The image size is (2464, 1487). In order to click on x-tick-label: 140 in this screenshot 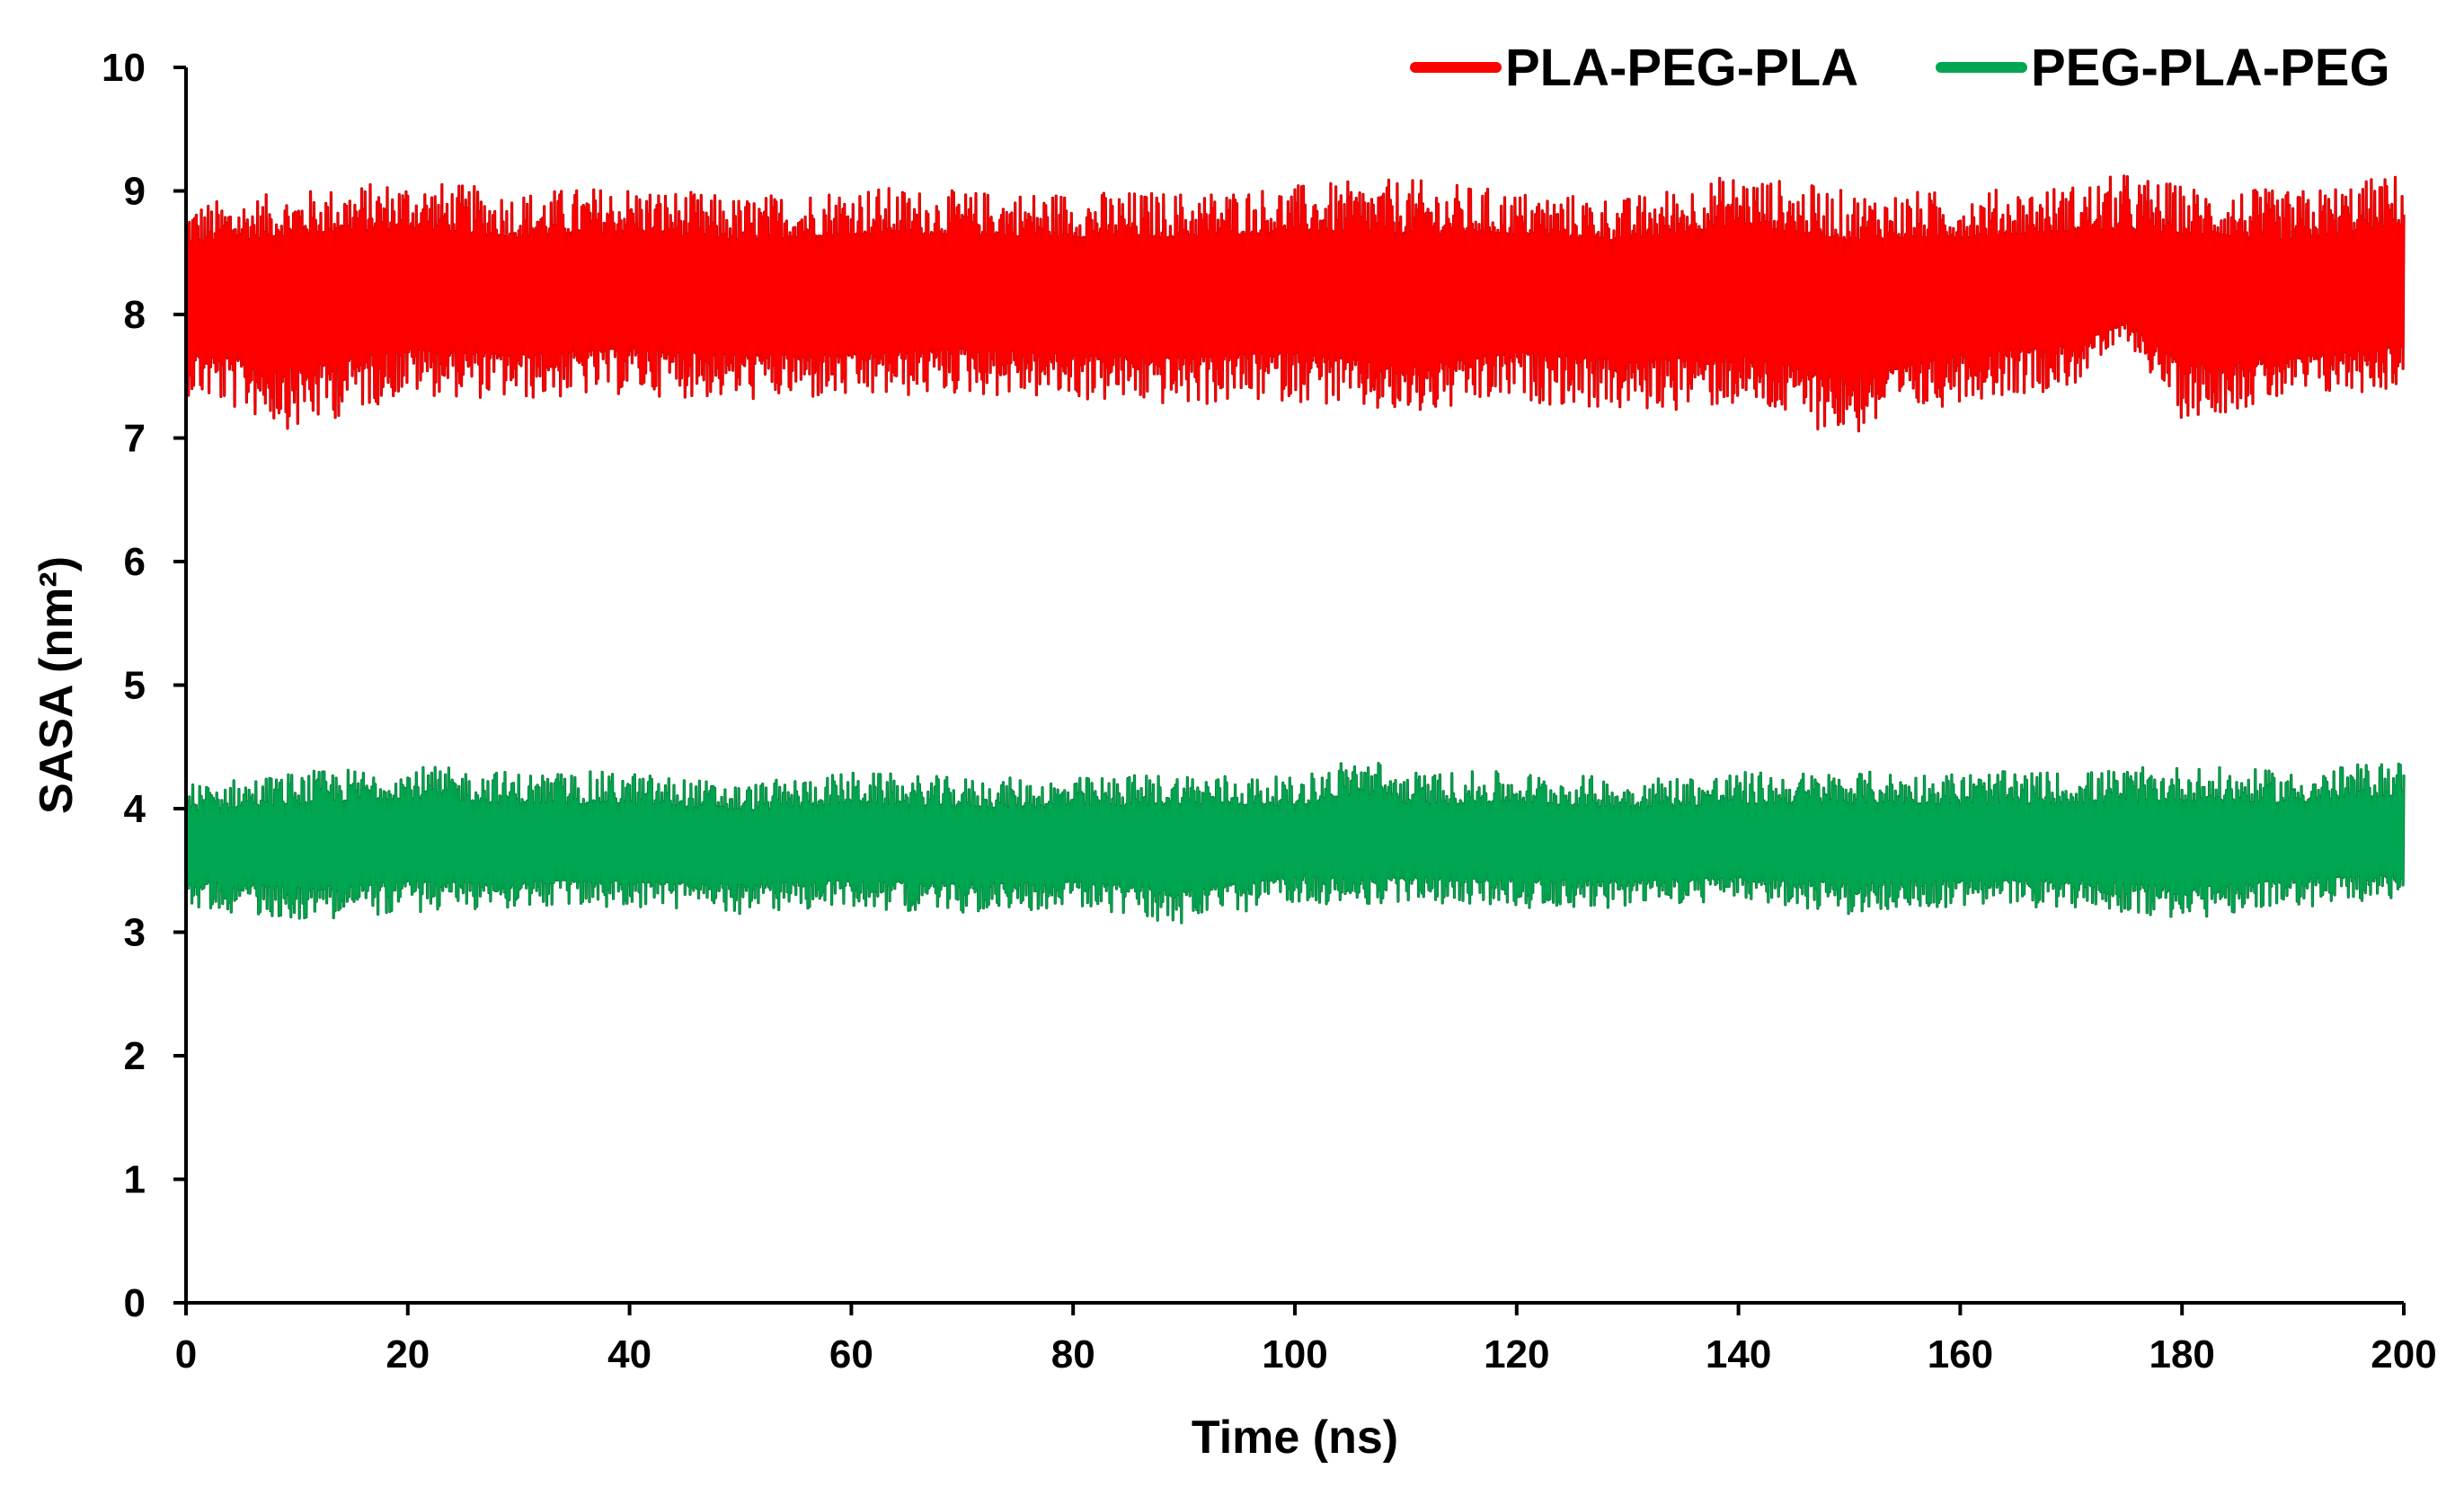, I will do `click(1738, 1354)`.